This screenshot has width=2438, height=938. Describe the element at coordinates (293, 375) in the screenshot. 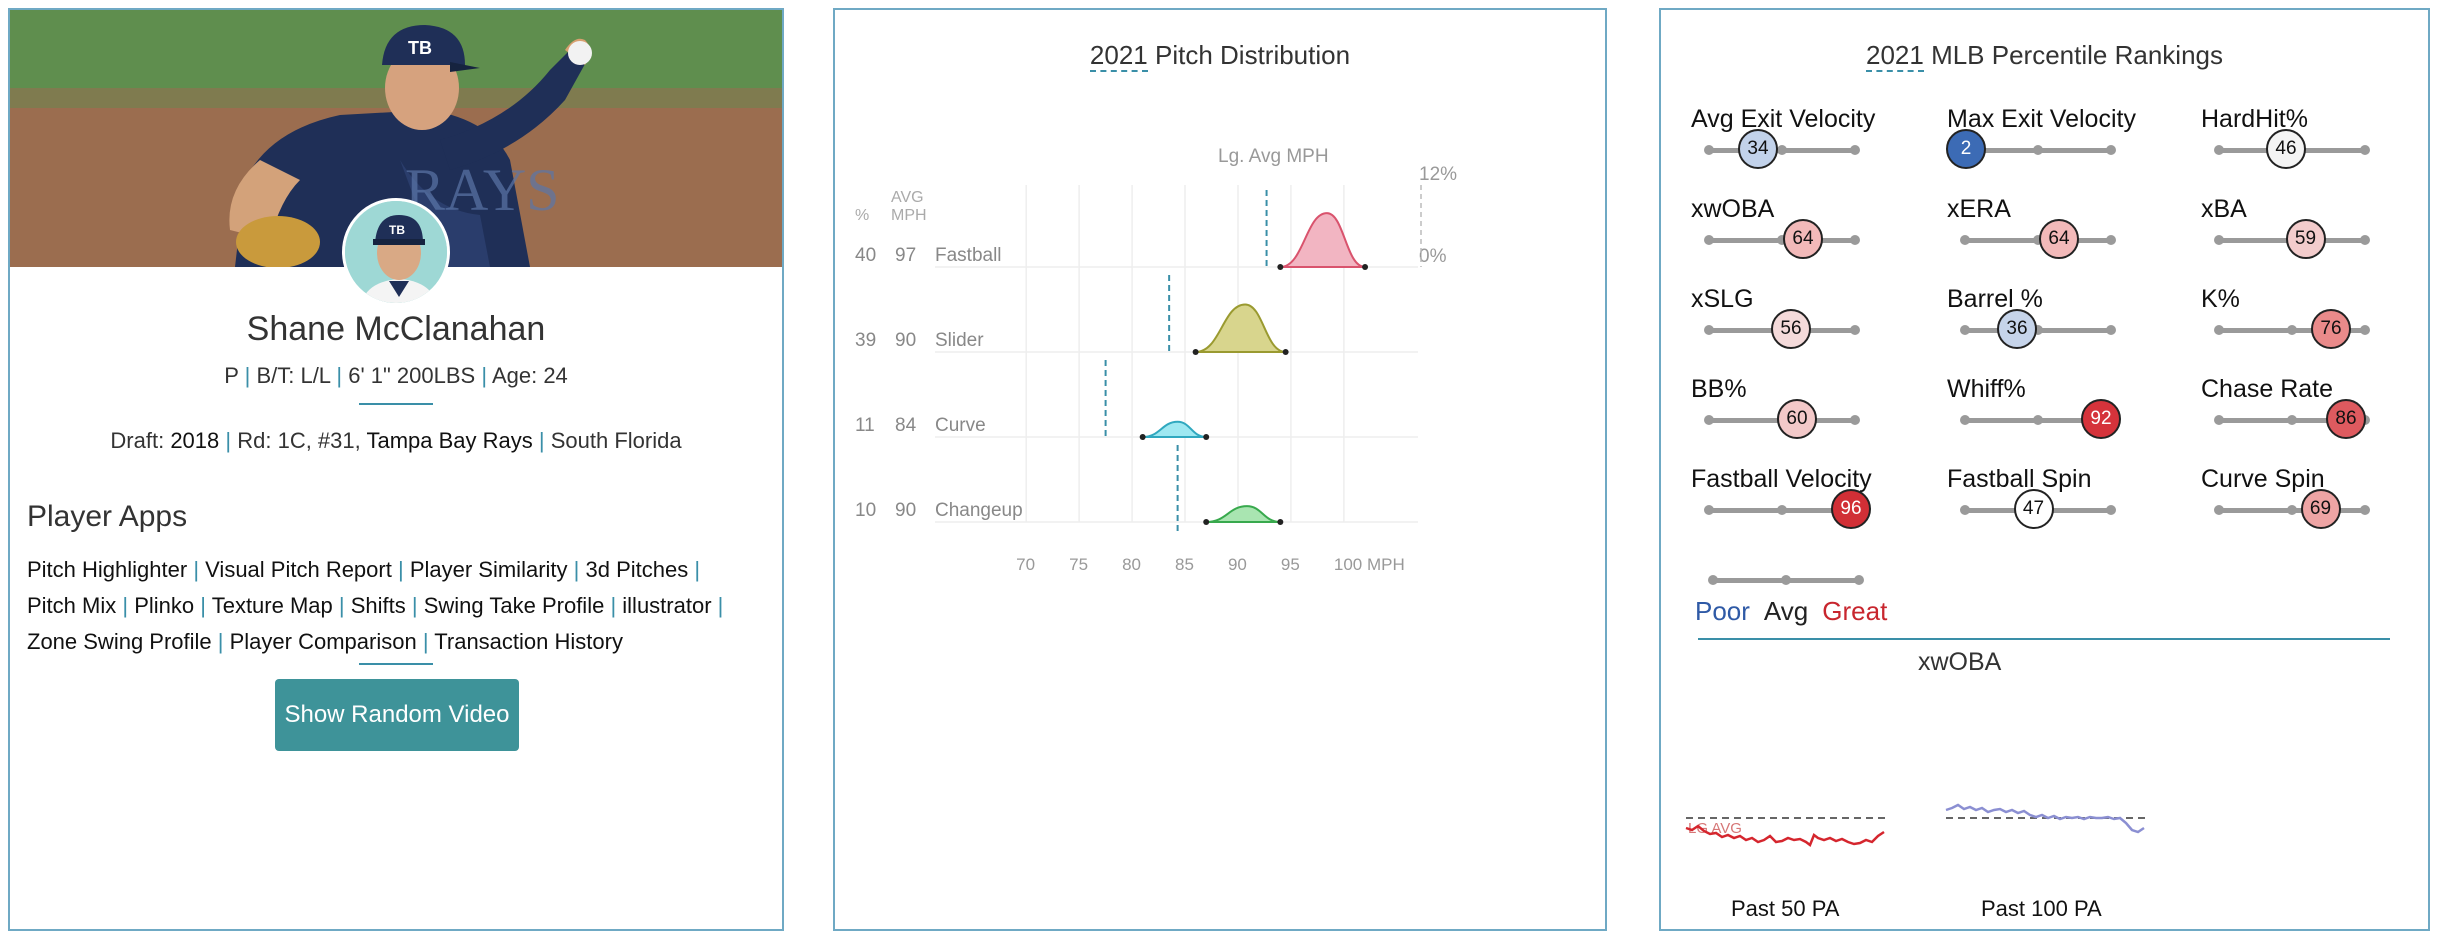

I see `player-bats-throws: B/T: L/L` at that location.